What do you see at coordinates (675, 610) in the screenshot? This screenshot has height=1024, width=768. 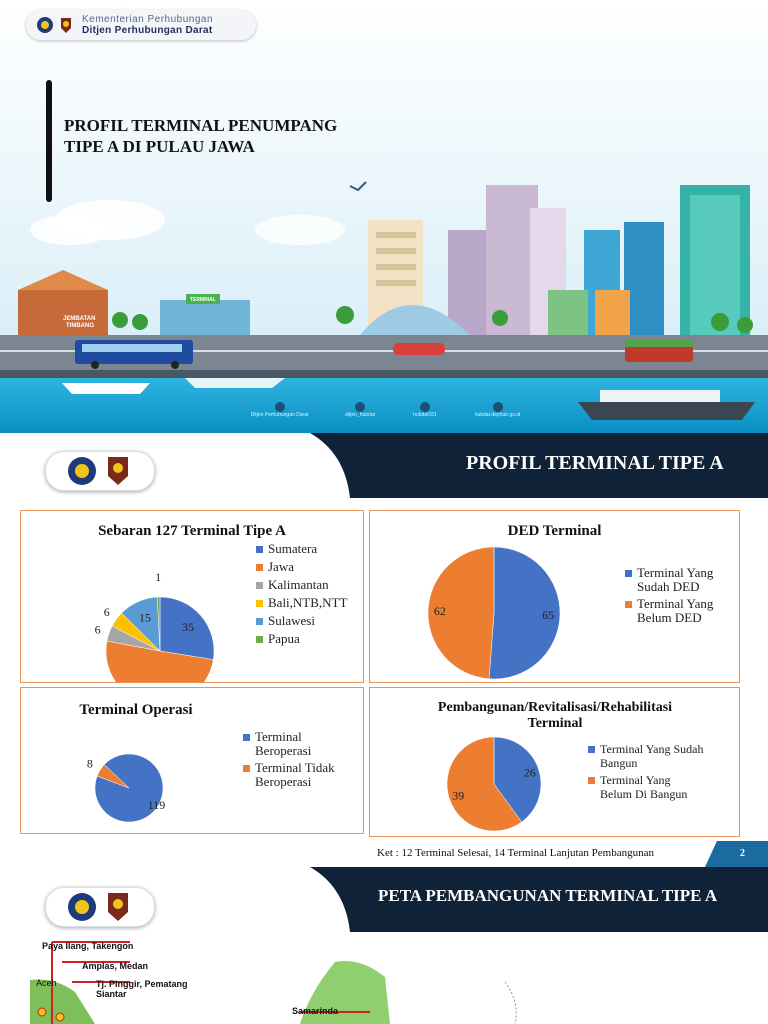 I see `legend-label: Terminal Yang Belum DED` at bounding box center [675, 610].